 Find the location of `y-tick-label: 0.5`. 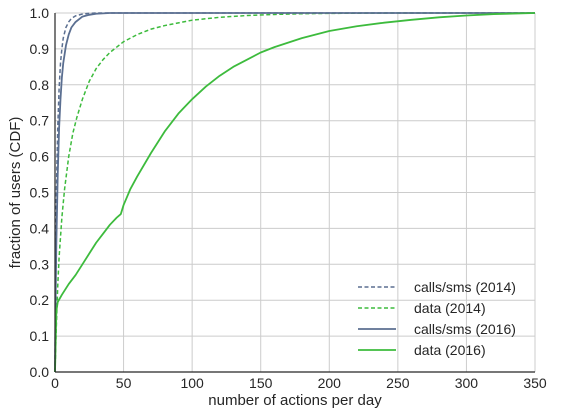

y-tick-label: 0.5 is located at coordinates (40, 193).